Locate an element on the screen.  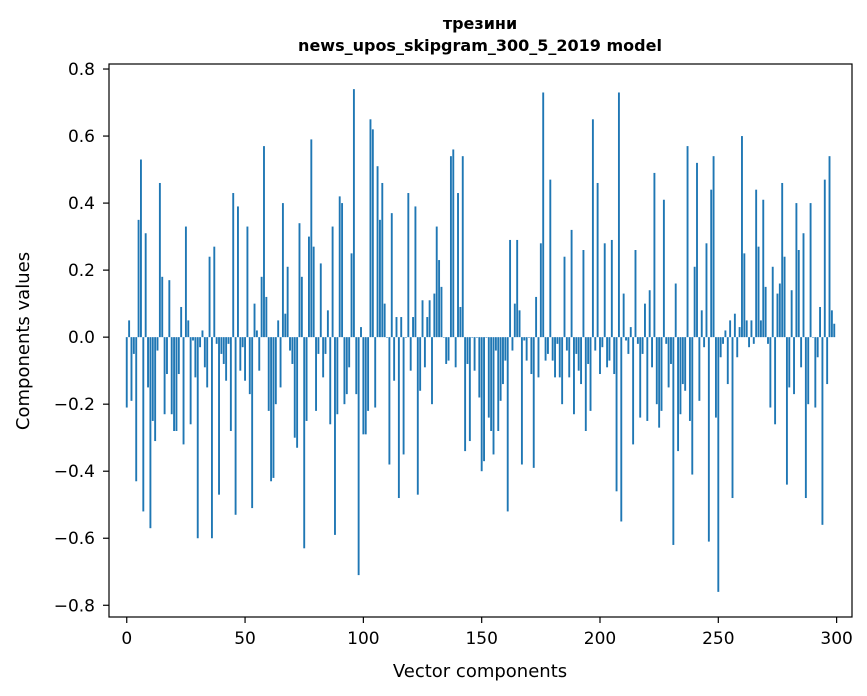
x-tick-label: 300 is located at coordinates (836, 639).